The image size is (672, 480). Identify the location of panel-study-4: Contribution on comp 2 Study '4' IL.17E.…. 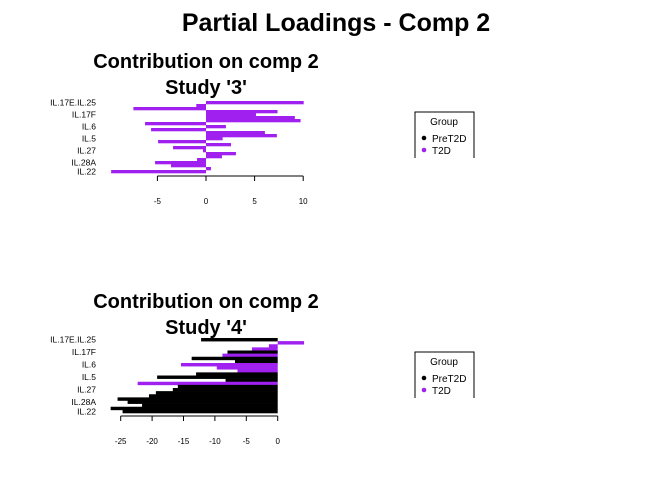
(184, 368).